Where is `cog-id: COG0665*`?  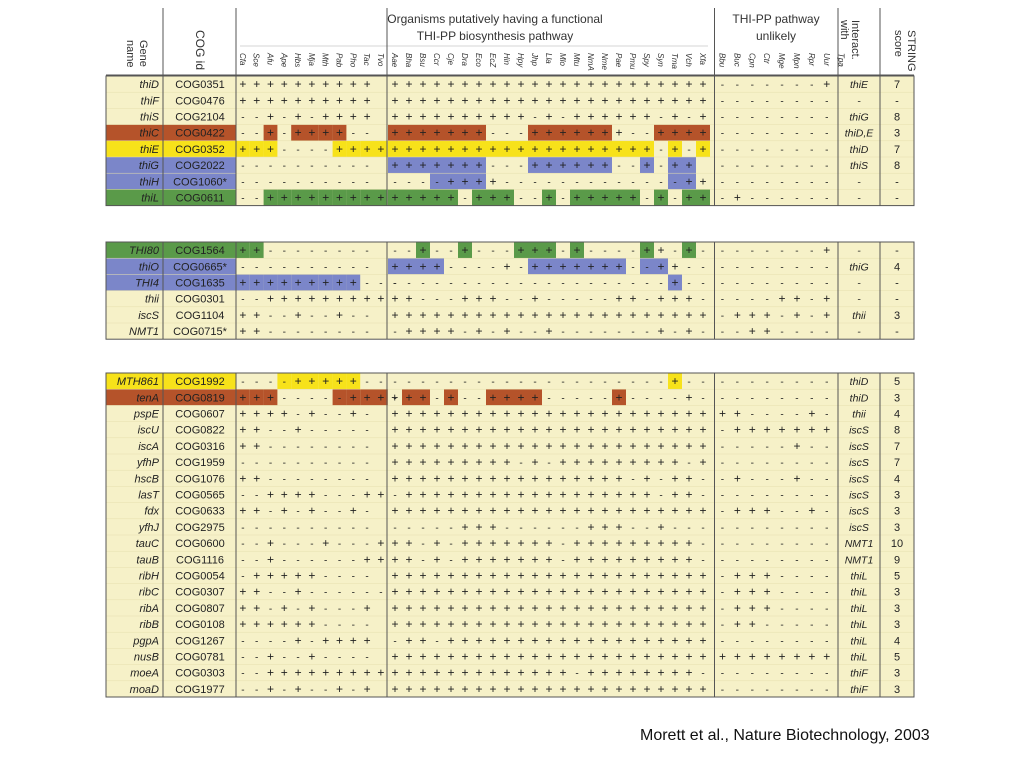 cog-id: COG0665* is located at coordinates (200, 267).